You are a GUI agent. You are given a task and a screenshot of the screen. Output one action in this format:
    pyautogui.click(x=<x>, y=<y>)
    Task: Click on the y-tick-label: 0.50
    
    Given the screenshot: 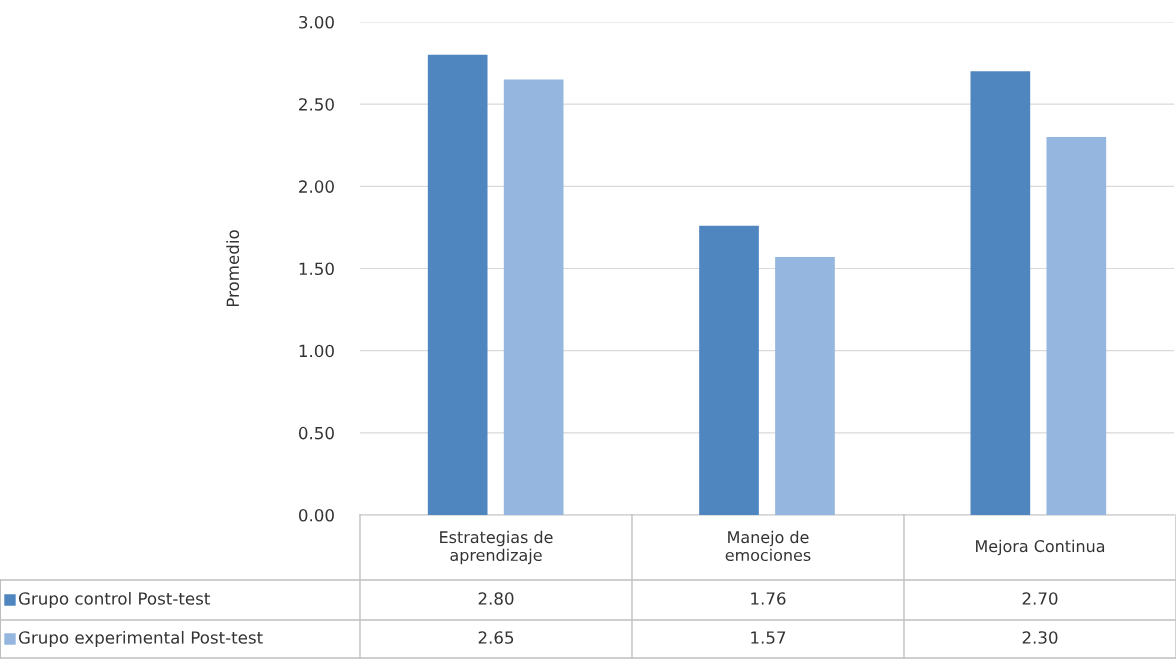 What is the action you would take?
    pyautogui.click(x=316, y=433)
    